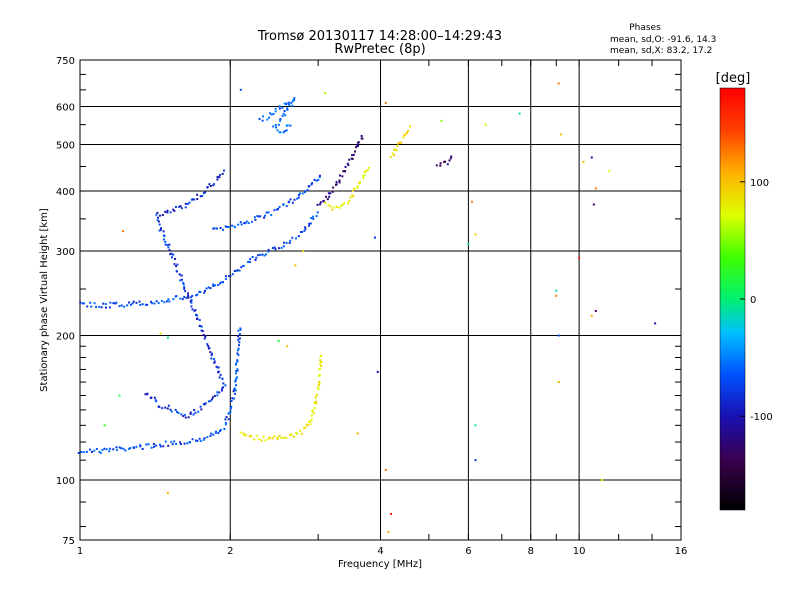  Describe the element at coordinates (663, 40) in the screenshot. I see `legend-line-o: mean, sd,O: -91.6, 14.3` at that location.